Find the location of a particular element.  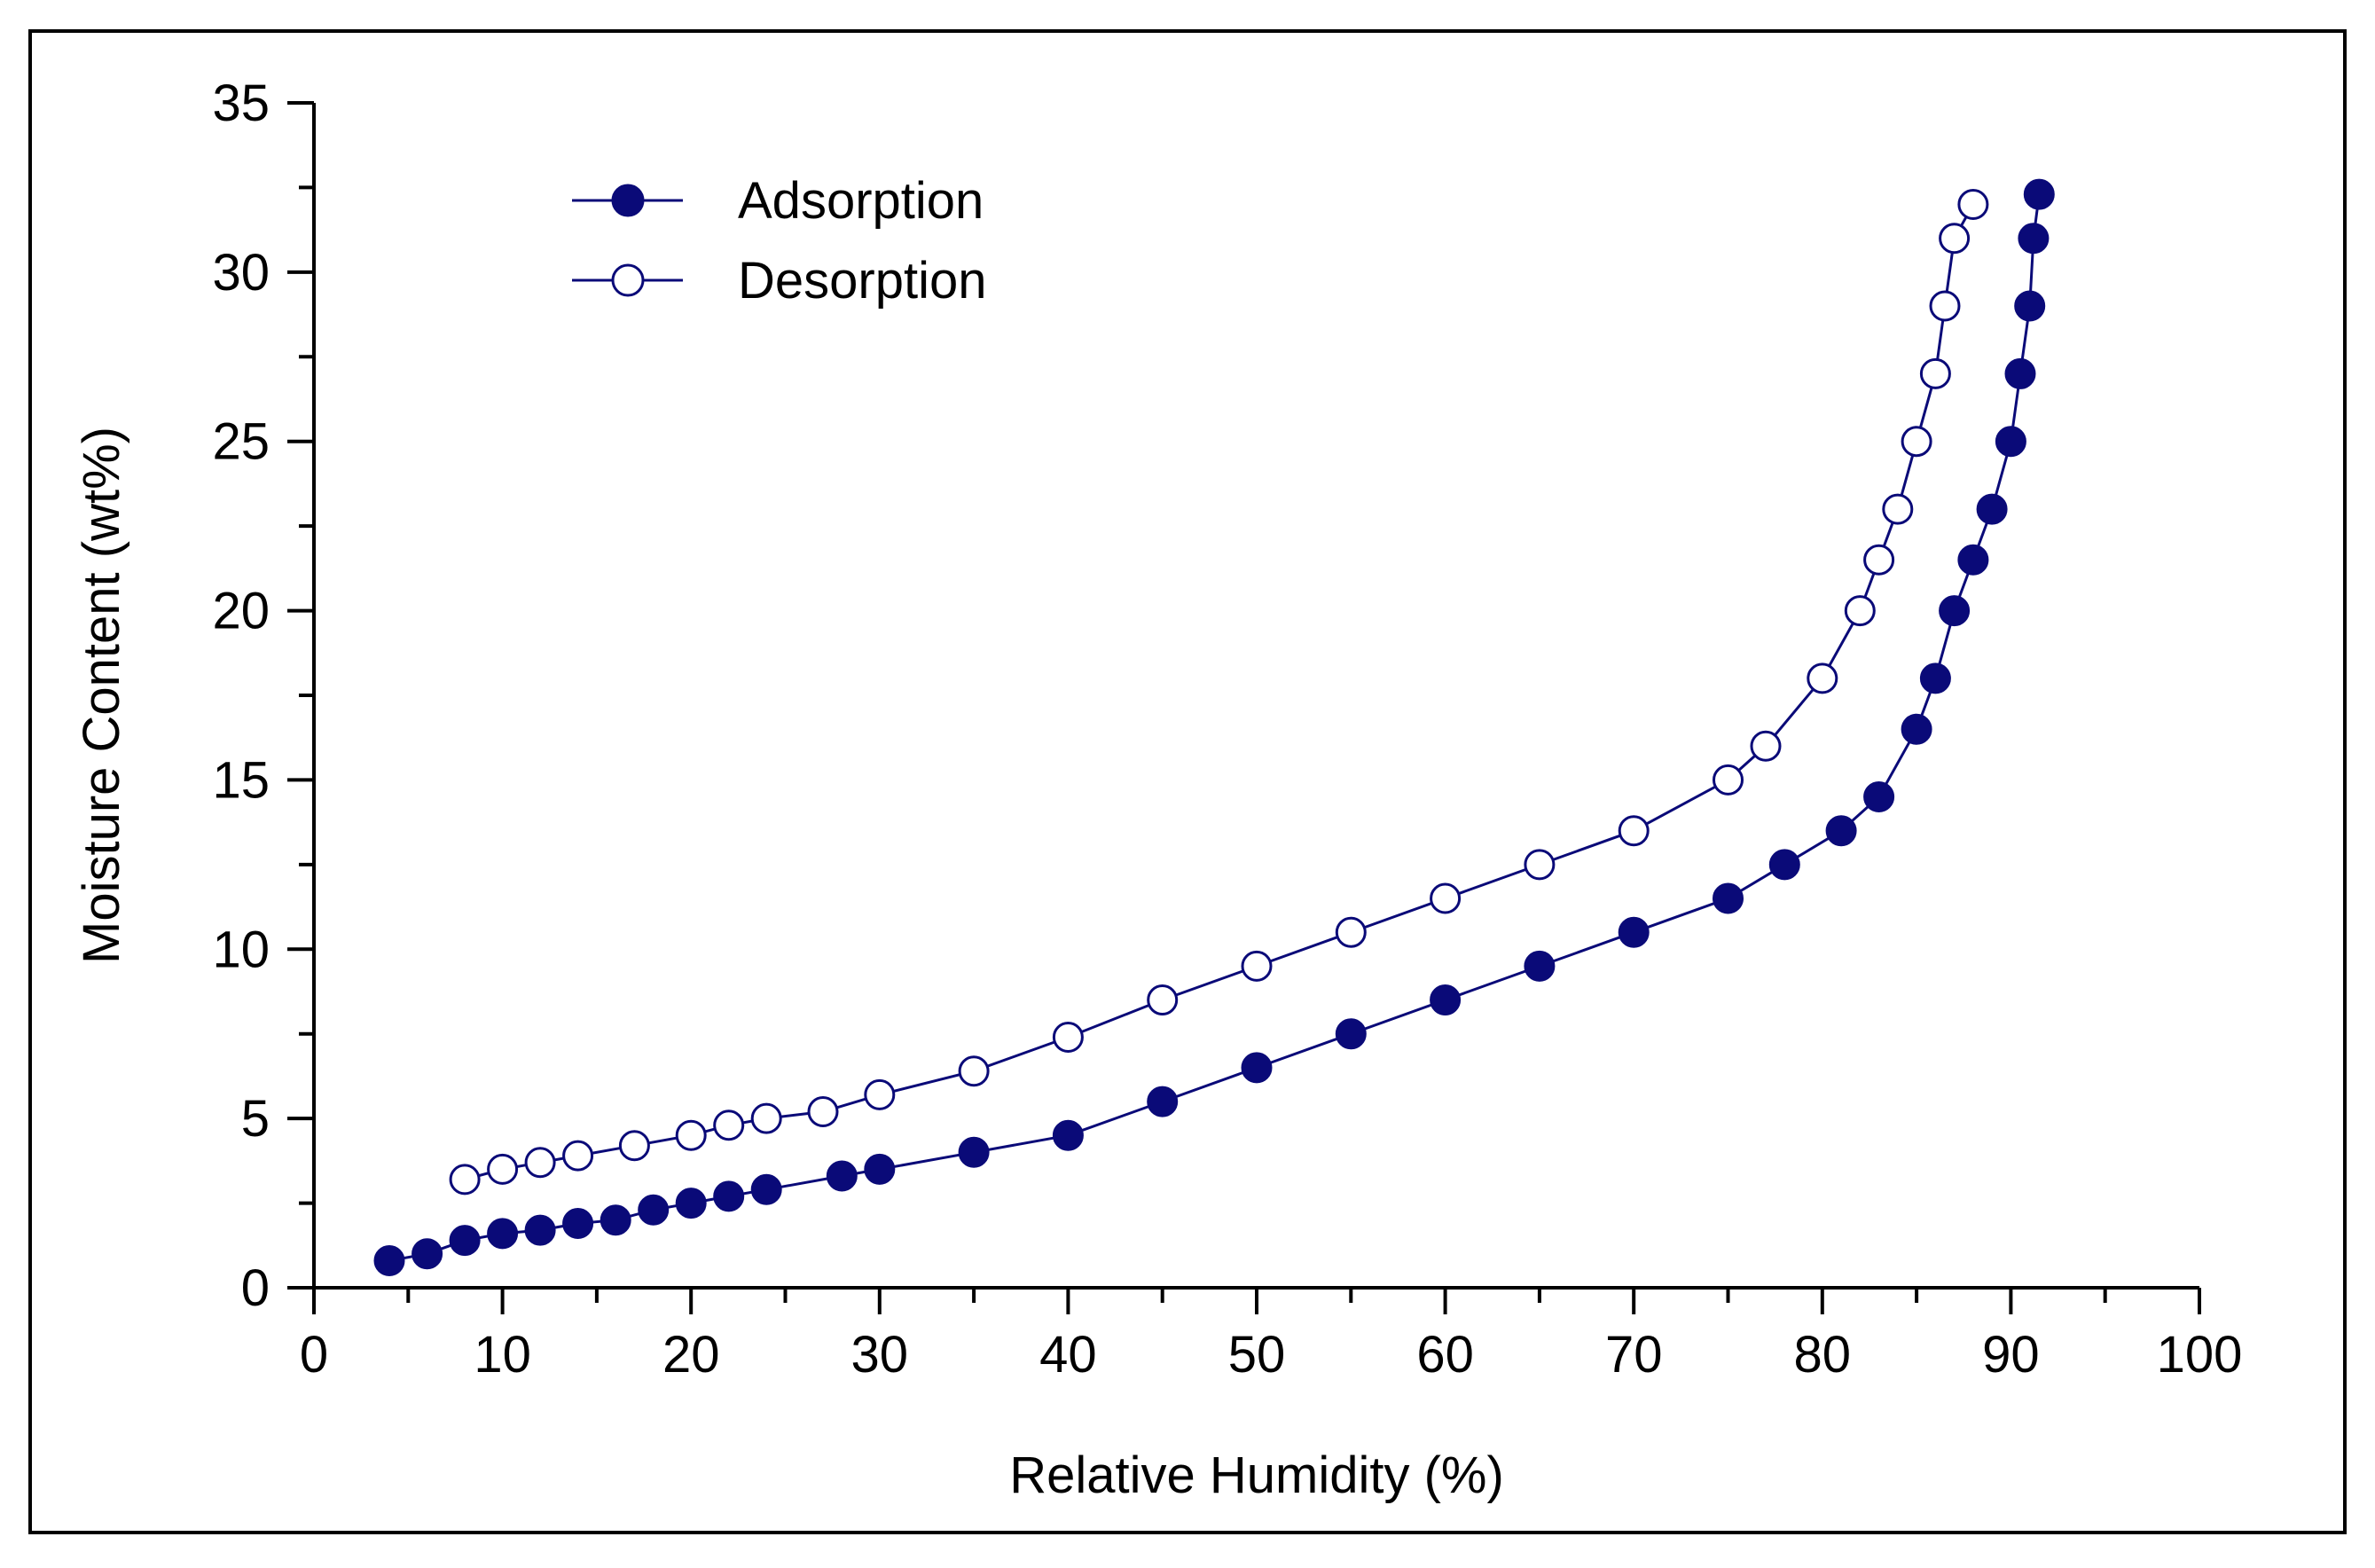

x-axis-ticks: 0 10 20 30 40 50 60 70 80 90 100 is located at coordinates (1271, 1336).